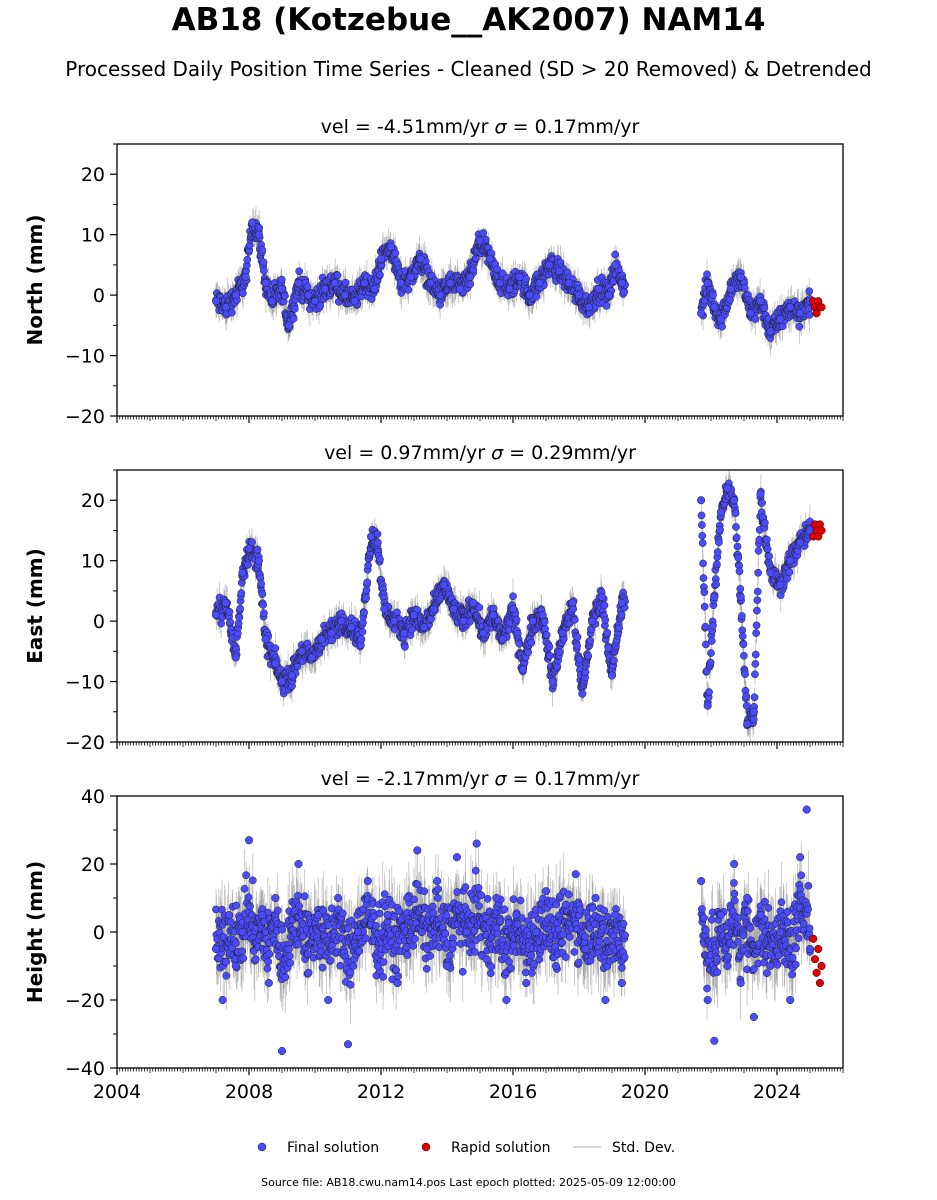 This screenshot has width=937, height=1200. Describe the element at coordinates (262, 1147) in the screenshot. I see `final-solution-marker` at that location.